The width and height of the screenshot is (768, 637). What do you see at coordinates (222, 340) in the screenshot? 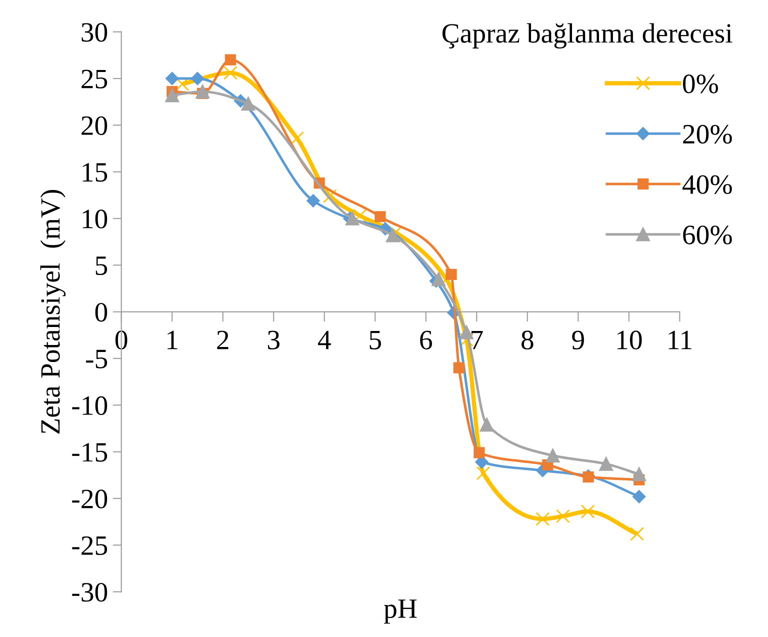
I see `x-tick-label: 2` at bounding box center [222, 340].